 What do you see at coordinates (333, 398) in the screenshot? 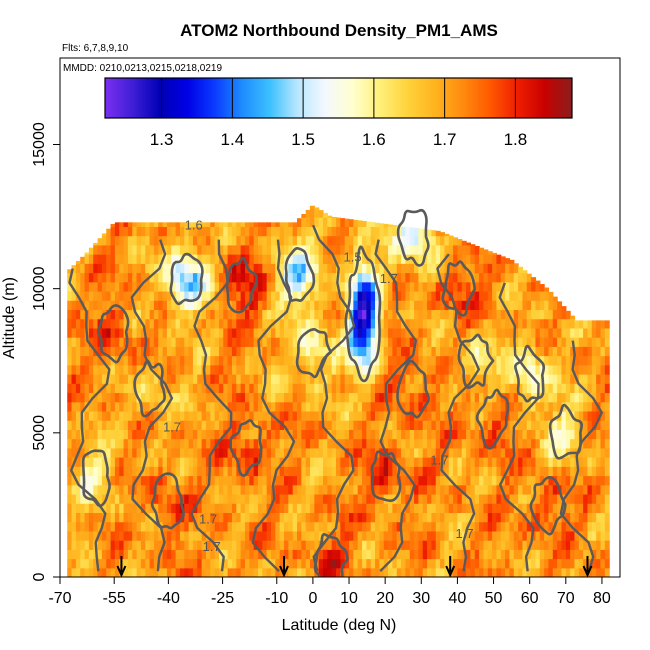
I see `contour-line` at bounding box center [333, 398].